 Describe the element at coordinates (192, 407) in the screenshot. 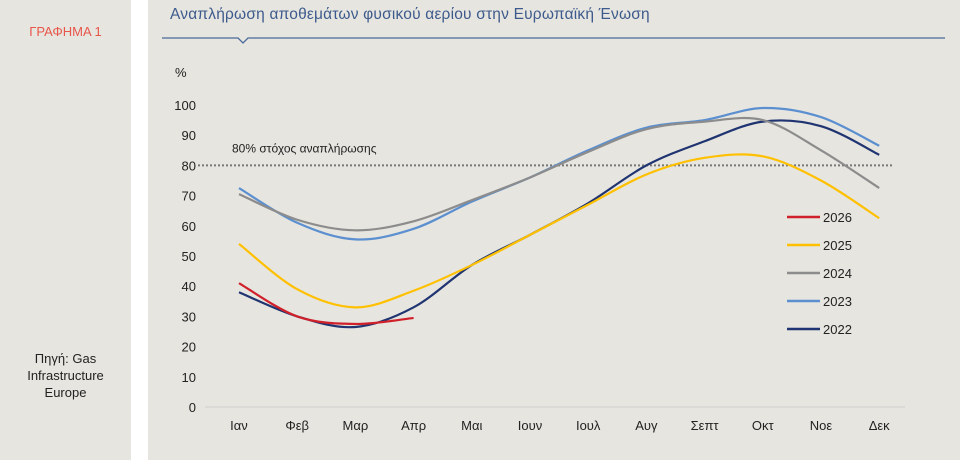

I see `y-tick-label: 0` at that location.